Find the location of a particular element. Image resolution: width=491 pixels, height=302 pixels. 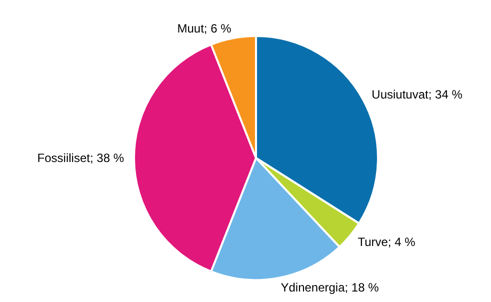

slice-label: Muut; 6 % is located at coordinates (204, 28).